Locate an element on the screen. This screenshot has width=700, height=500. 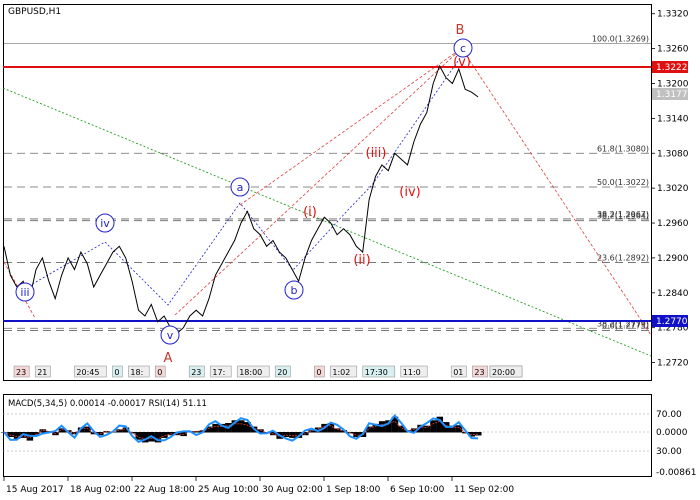
wave-label-ii: (ii) is located at coordinates (361, 260).